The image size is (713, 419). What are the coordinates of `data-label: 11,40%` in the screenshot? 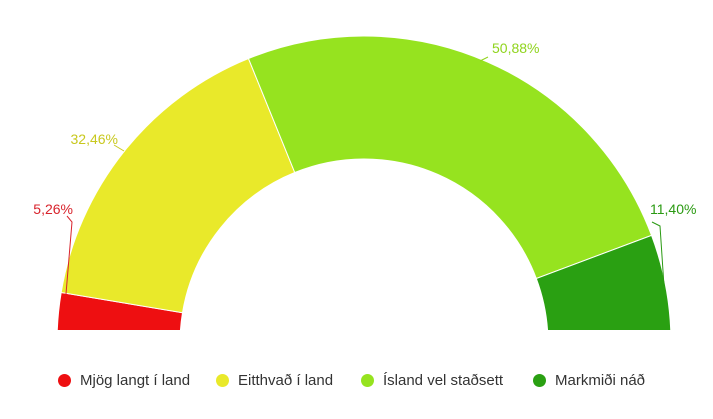 It's located at (673, 209).